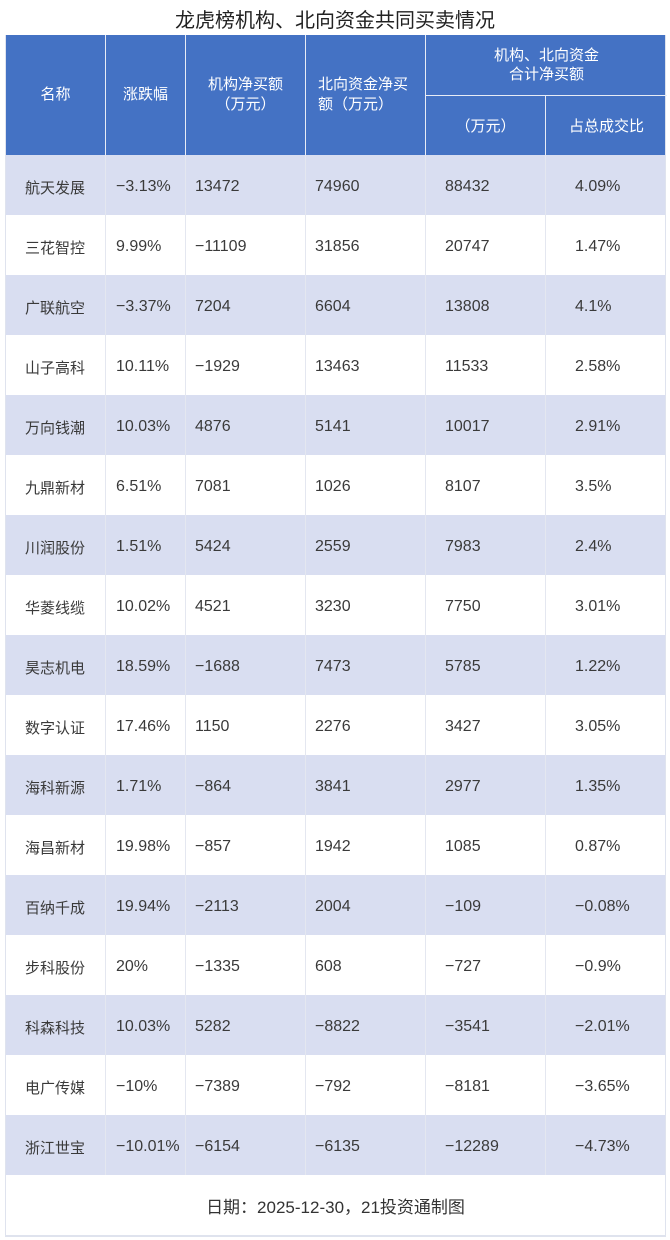 The width and height of the screenshot is (670, 1240). I want to click on cell-north-net: 2004, so click(366, 905).